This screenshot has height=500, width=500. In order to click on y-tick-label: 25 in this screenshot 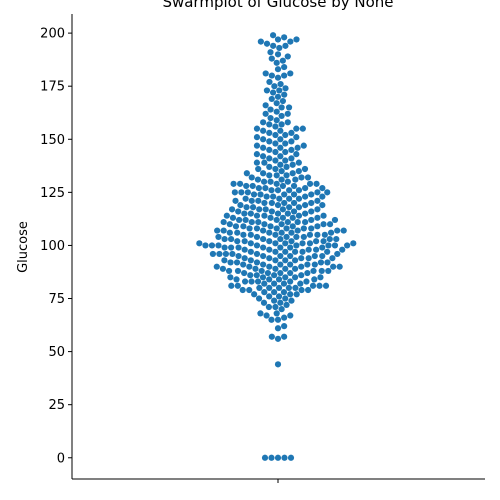, I will do `click(56, 405)`.